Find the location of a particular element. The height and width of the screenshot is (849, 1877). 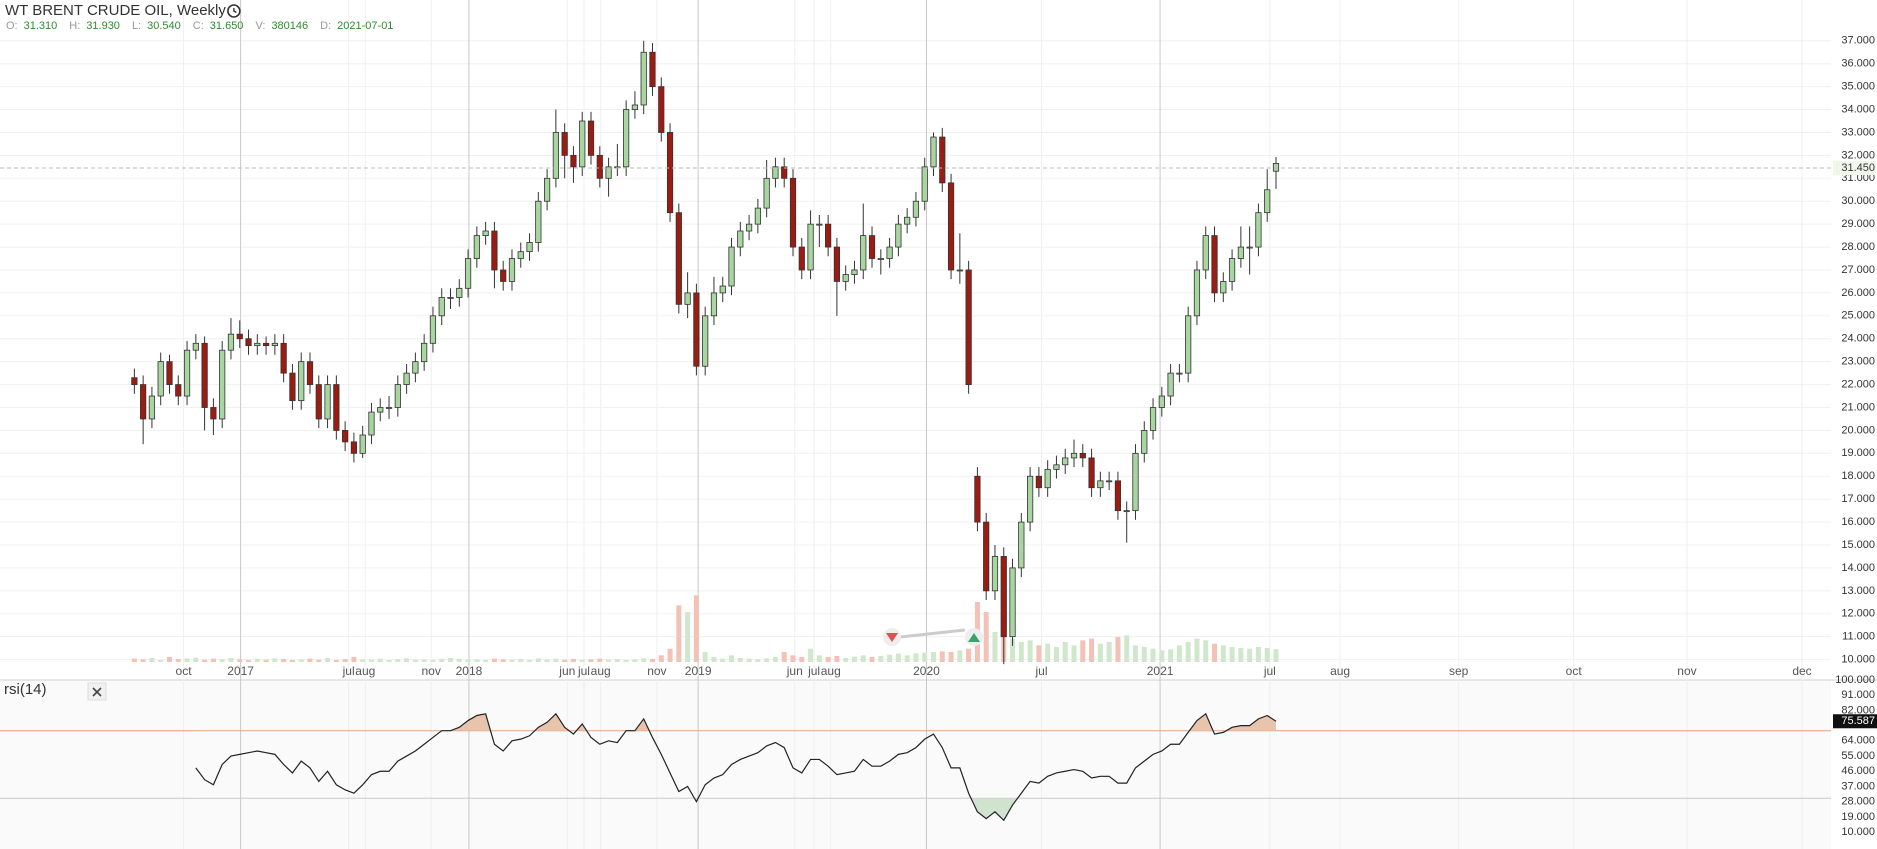

y-tick-label: 11.000 is located at coordinates (1858, 637).